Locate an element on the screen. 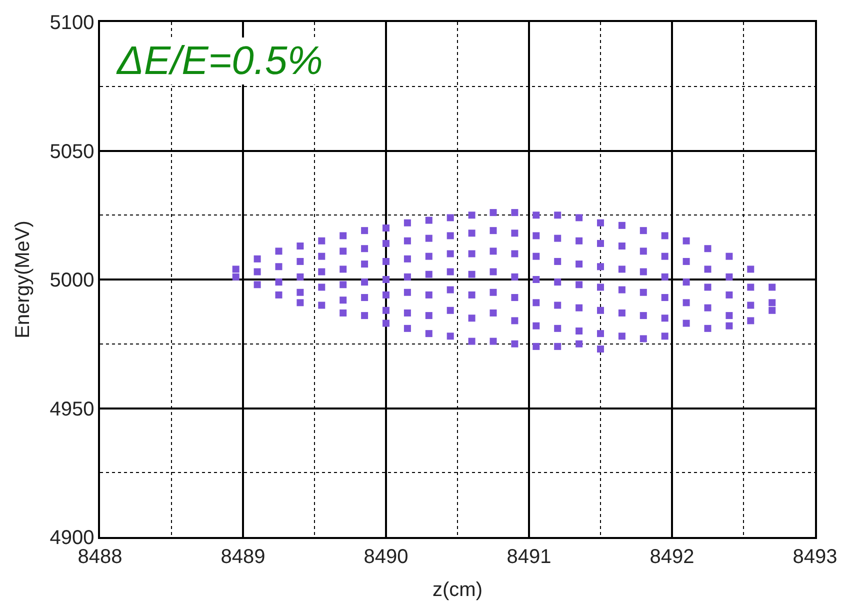 Image resolution: width=855 pixels, height=609 pixels. x-tick-label: 8491 is located at coordinates (529, 557).